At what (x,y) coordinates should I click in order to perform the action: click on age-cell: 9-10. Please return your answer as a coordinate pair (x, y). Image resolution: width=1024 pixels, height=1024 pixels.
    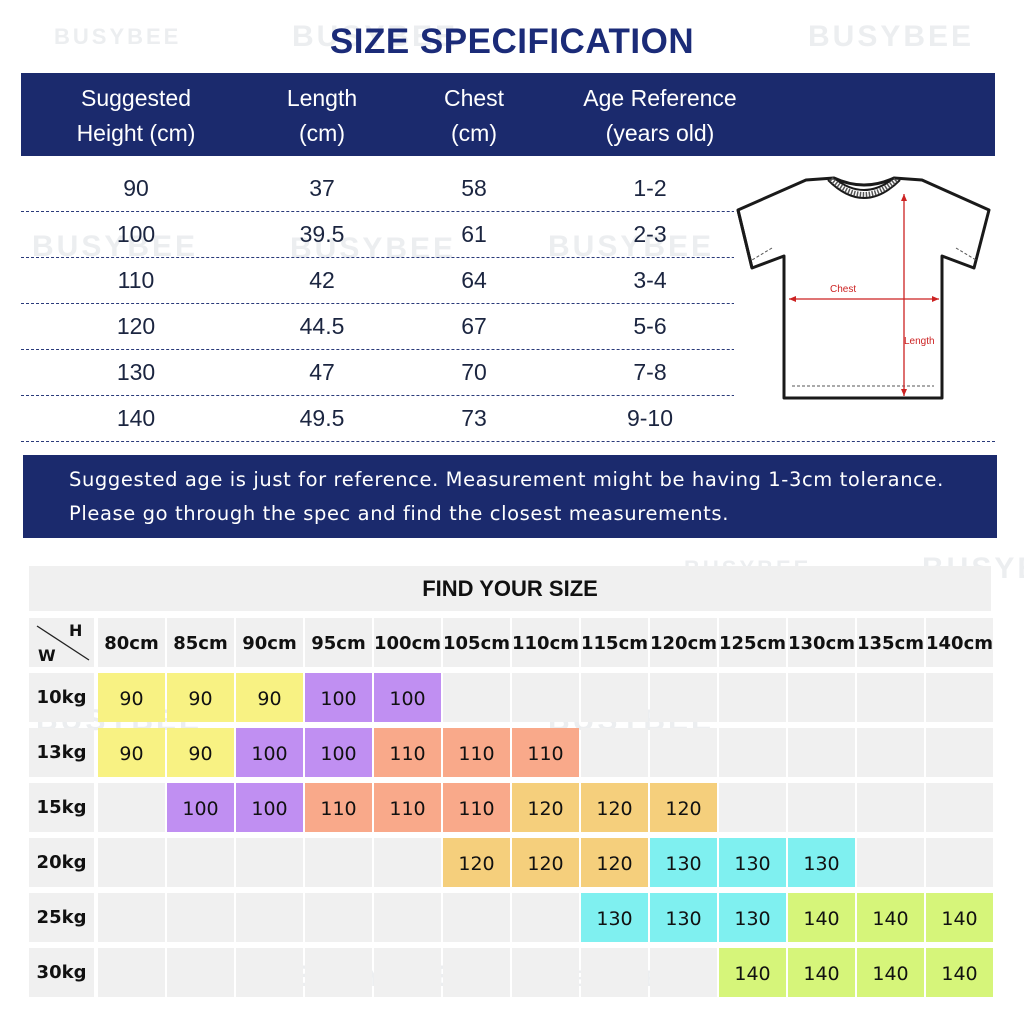
    Looking at the image, I should click on (650, 418).